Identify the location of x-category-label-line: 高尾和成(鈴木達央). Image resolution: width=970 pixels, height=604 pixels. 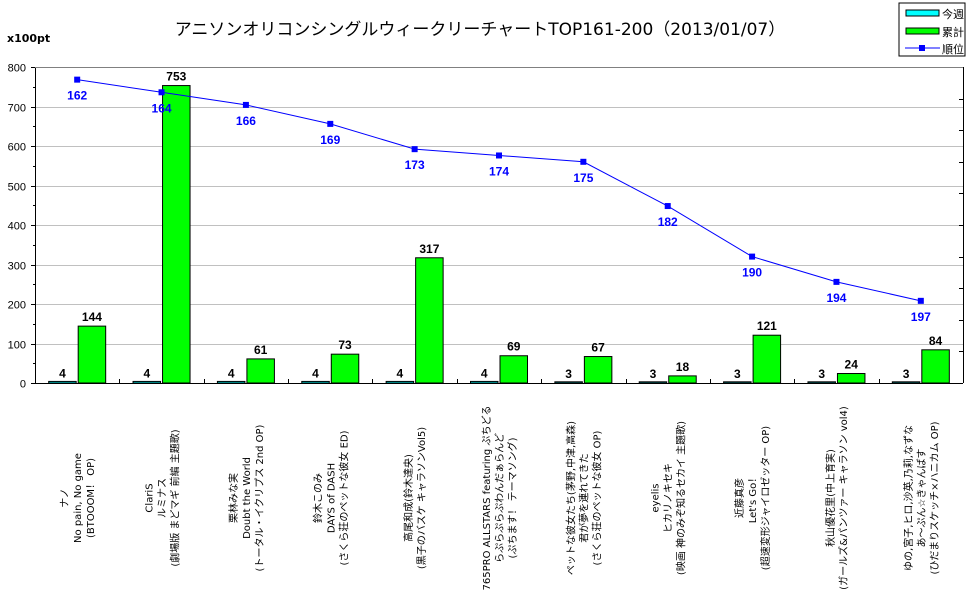
(408, 498).